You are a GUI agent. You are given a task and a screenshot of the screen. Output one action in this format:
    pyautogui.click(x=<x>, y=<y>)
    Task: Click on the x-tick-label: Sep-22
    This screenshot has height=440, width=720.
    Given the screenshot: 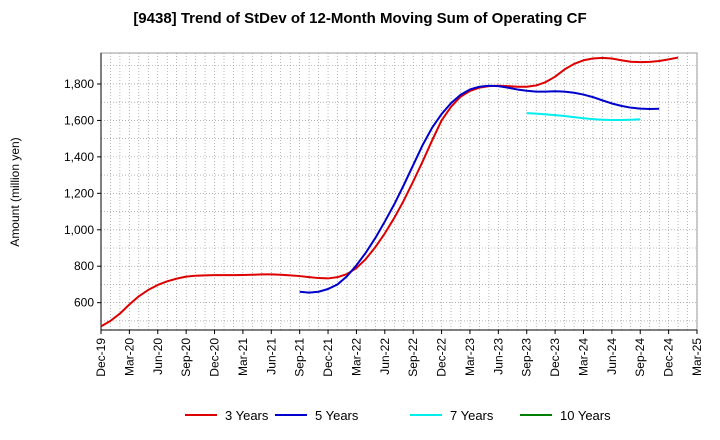 What is the action you would take?
    pyautogui.click(x=413, y=357)
    